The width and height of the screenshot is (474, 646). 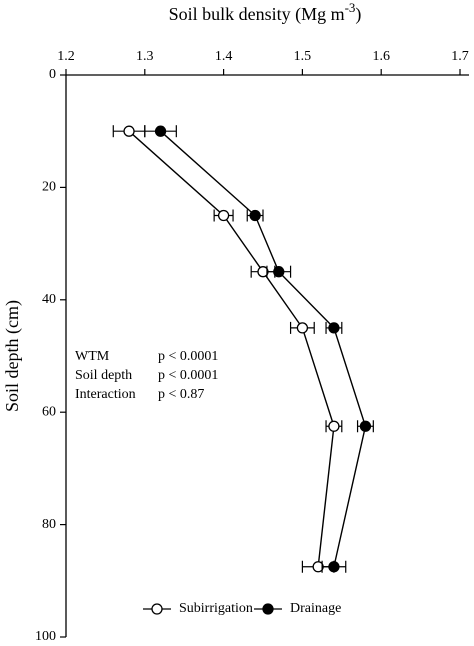 I want to click on y-axis-title: Soil depth (cm), so click(x=12, y=356).